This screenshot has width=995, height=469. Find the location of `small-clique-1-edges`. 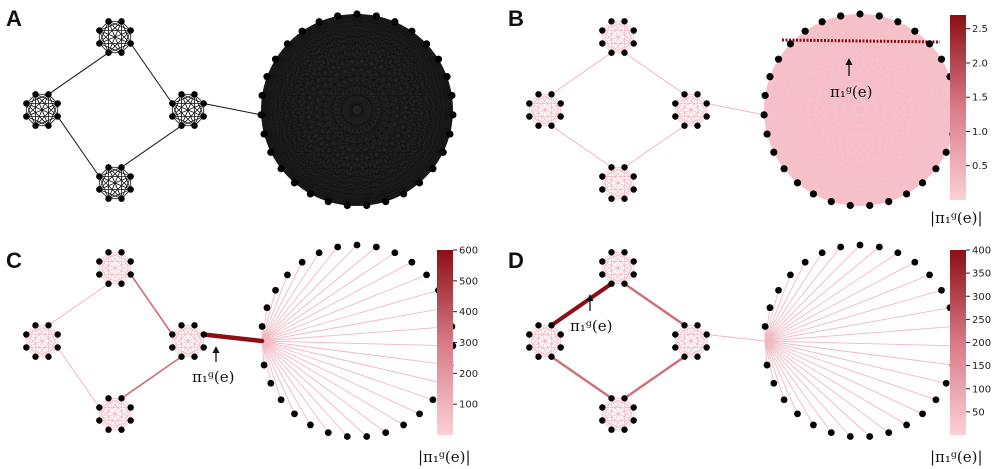

small-clique-1-edges is located at coordinates (42, 341).